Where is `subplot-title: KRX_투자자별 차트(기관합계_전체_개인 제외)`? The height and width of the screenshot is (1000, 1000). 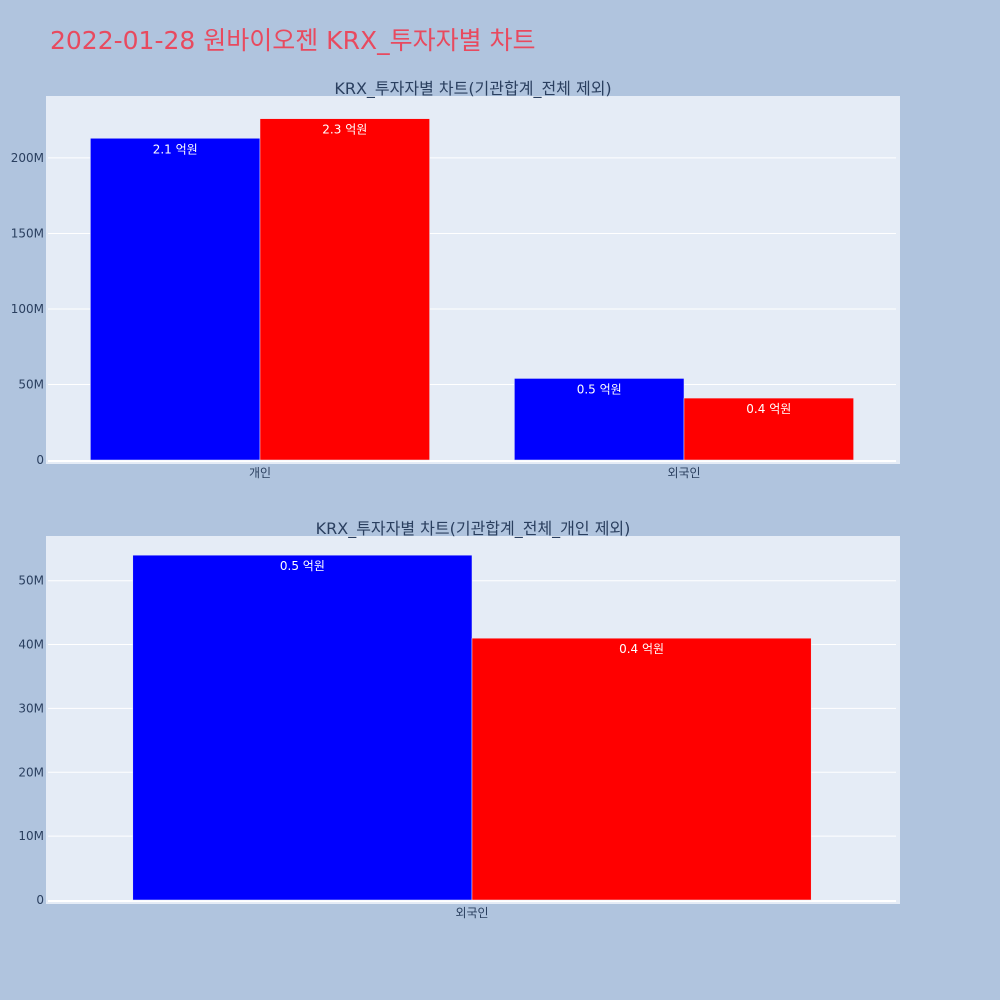
subplot-title: KRX_투자자별 차트(기관합계_전체_개인 제외) is located at coordinates (473, 529).